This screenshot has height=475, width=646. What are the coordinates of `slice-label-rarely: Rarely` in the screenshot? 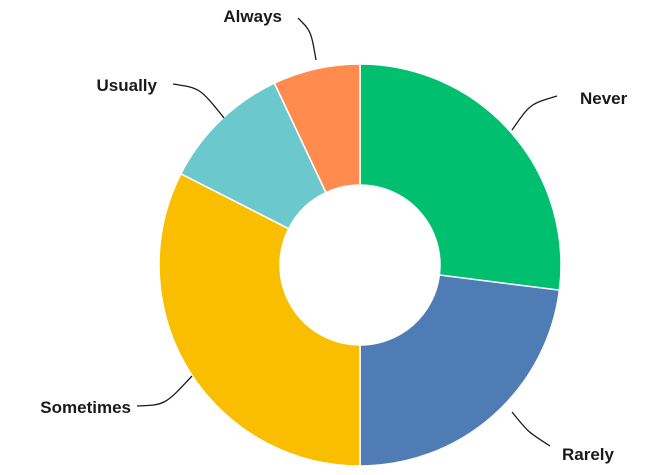 It's located at (588, 454).